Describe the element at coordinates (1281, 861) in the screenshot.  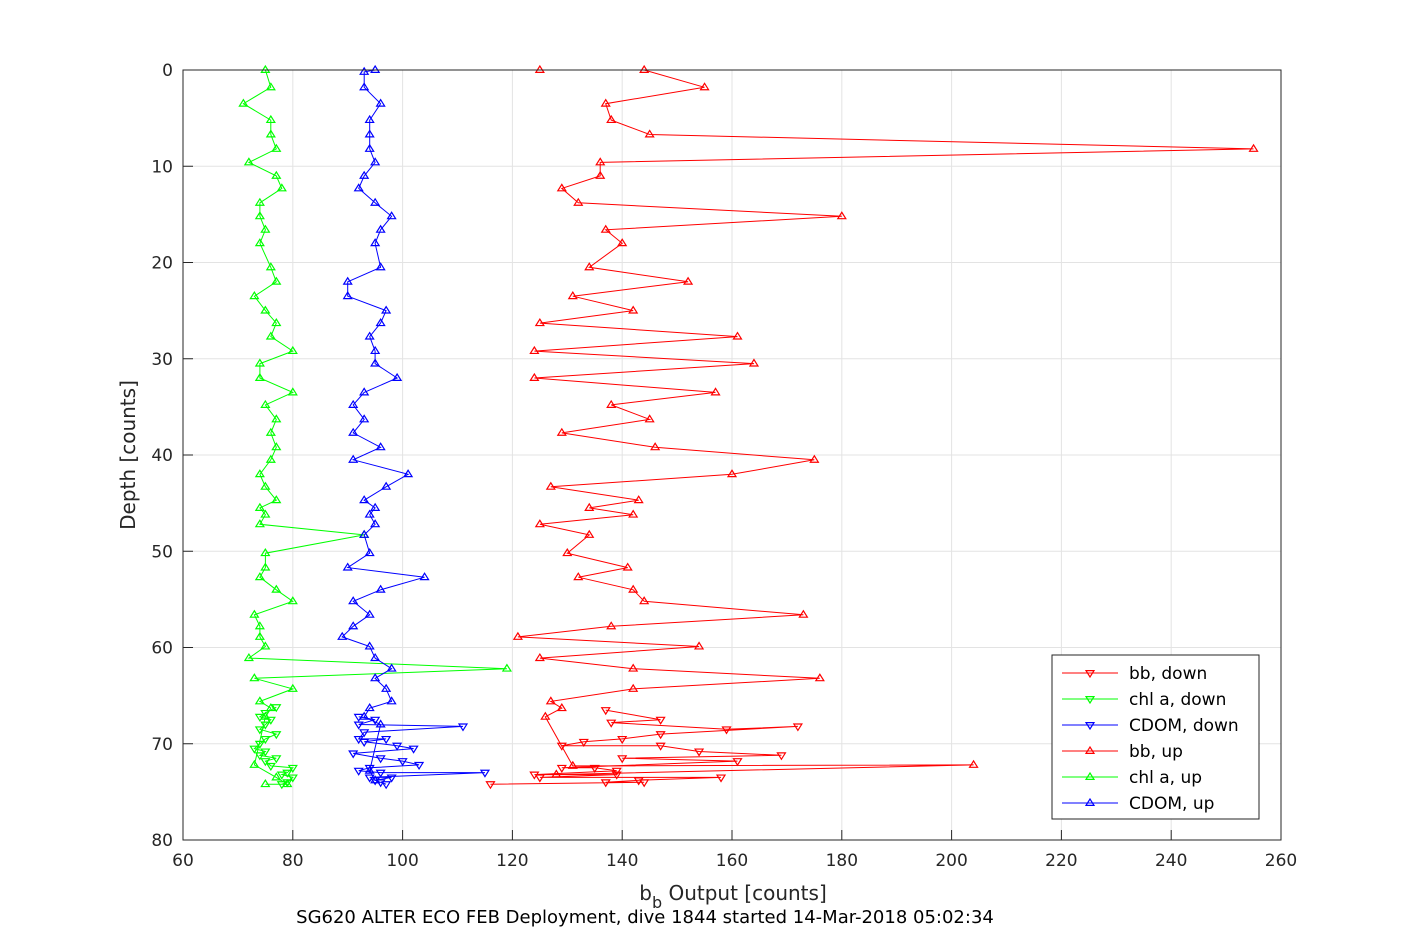
I see `x-tick-label: 260` at that location.